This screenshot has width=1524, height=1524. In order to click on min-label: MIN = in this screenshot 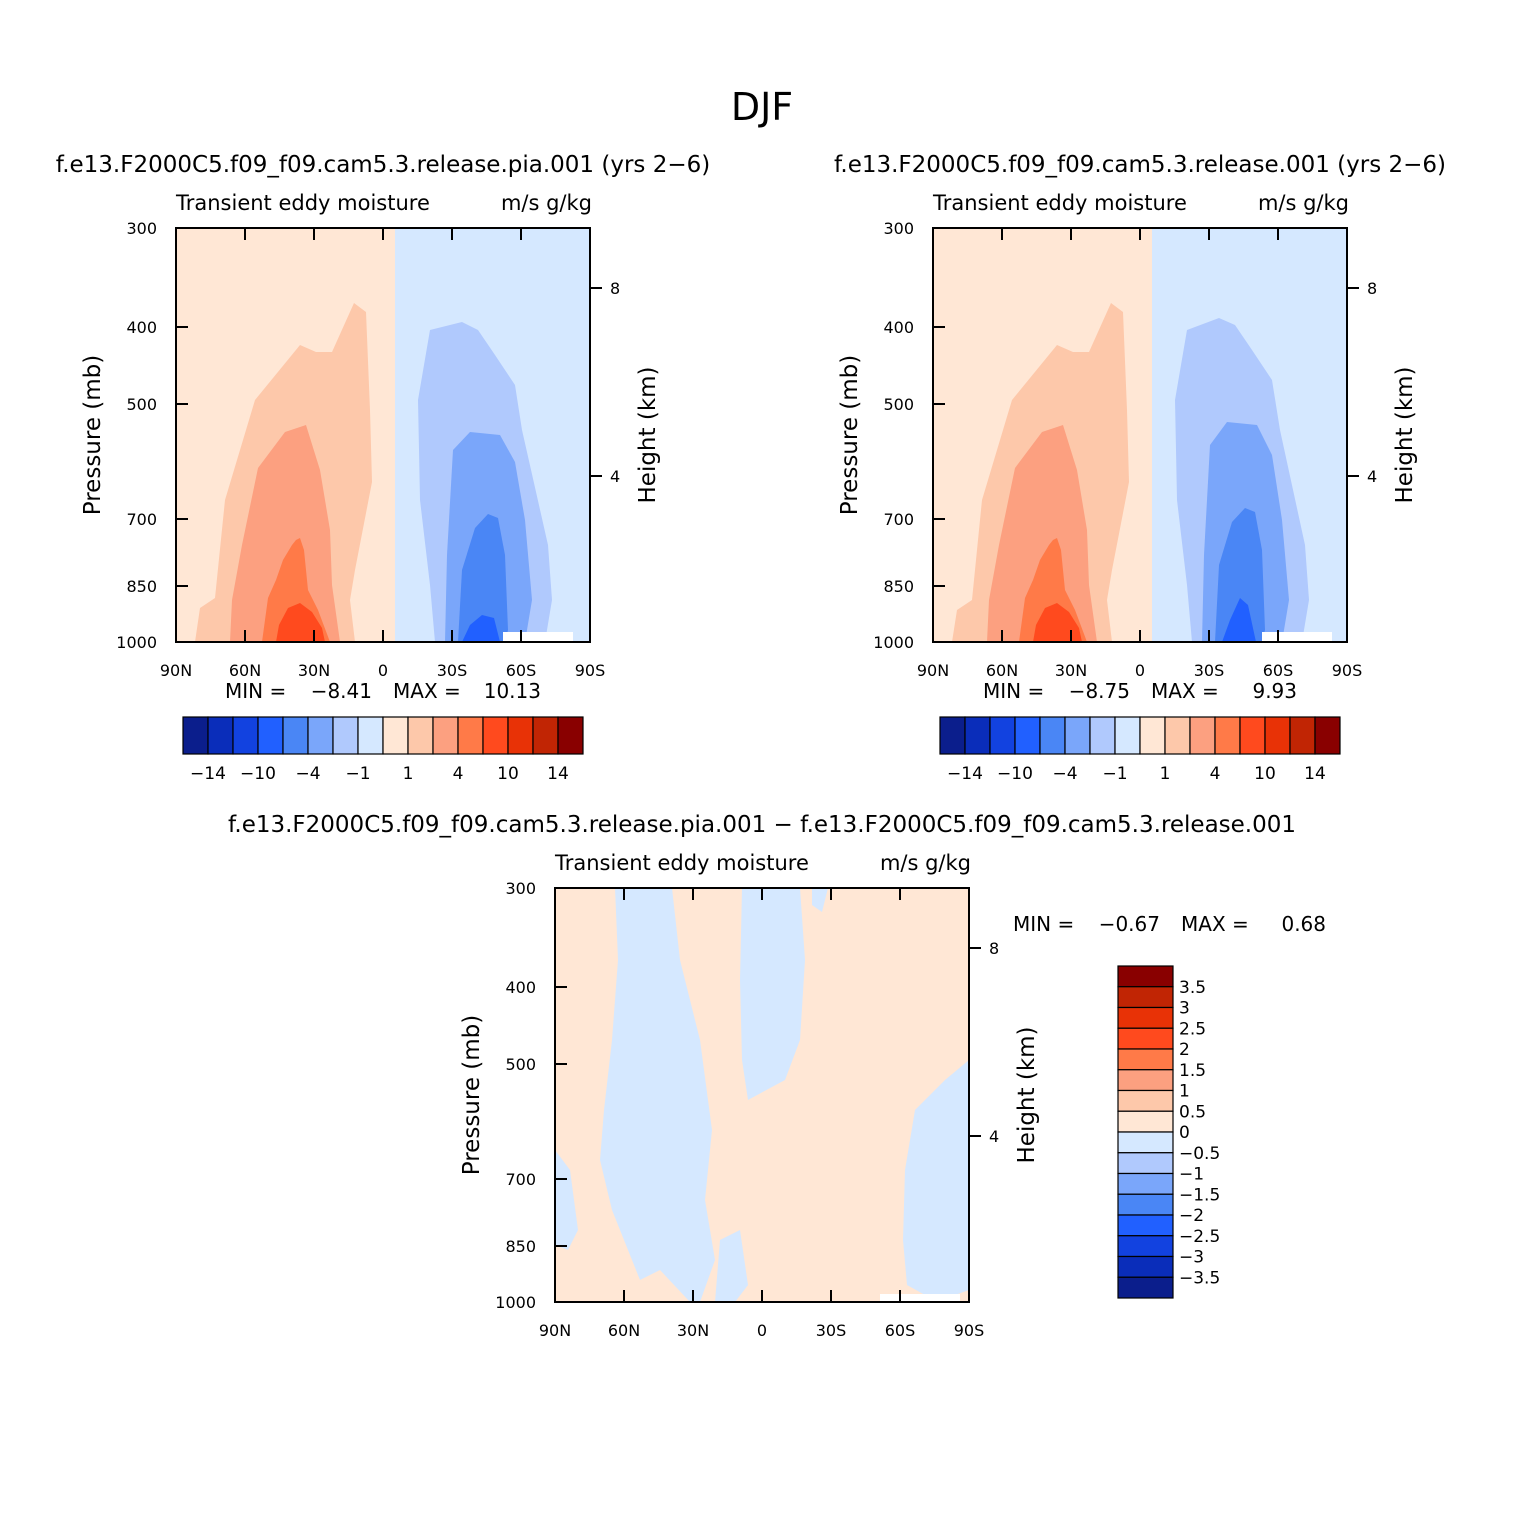, I will do `click(1043, 924)`.